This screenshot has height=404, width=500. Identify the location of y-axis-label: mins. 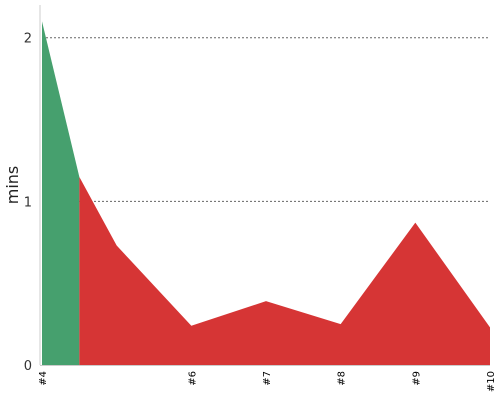
(12, 185).